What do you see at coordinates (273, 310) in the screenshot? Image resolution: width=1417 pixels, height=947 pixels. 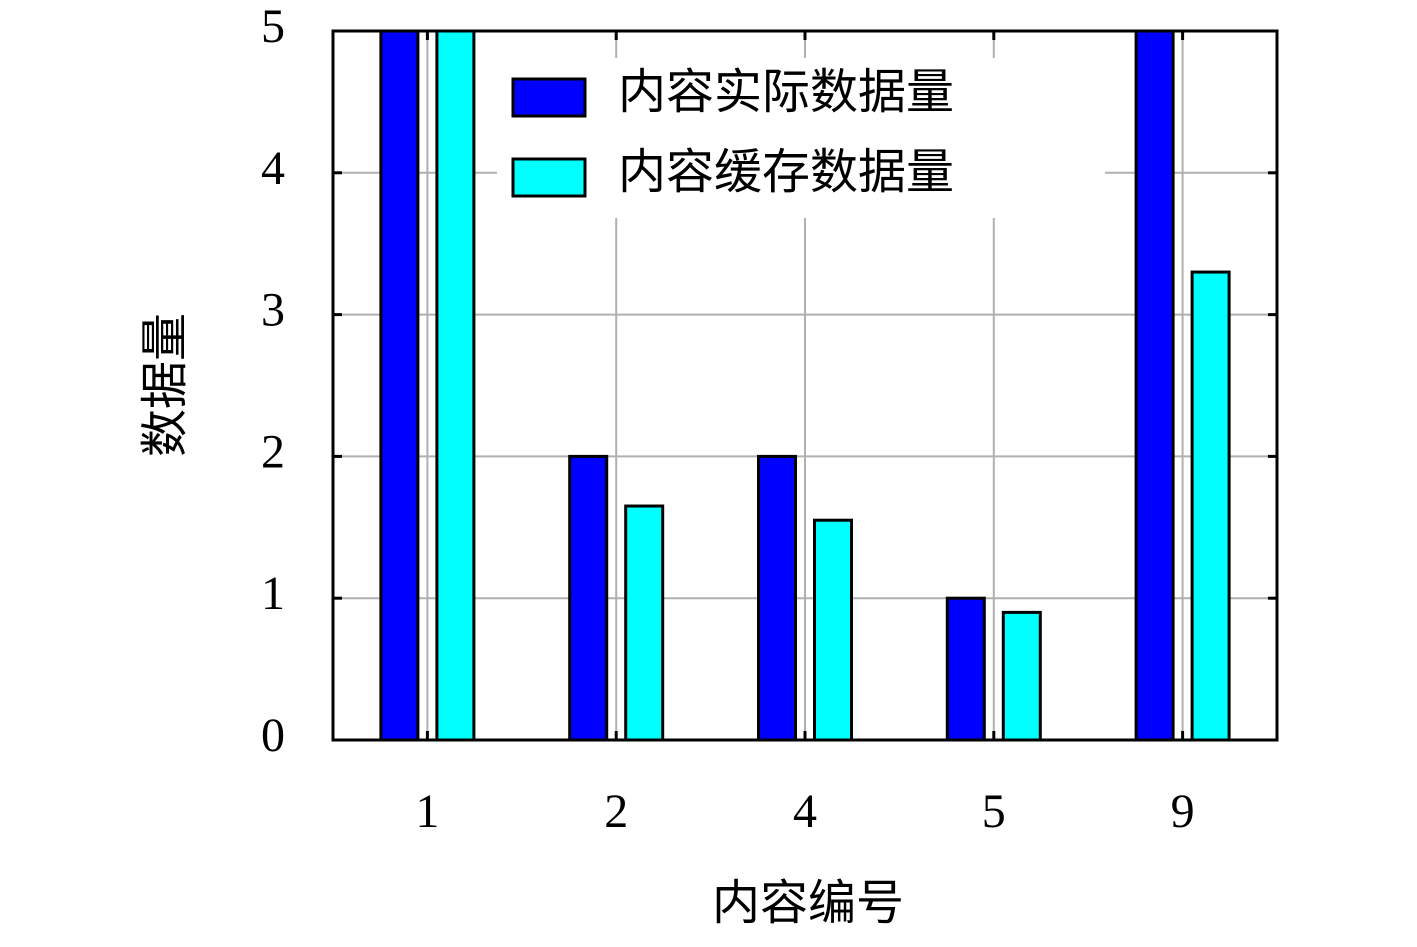 I see `y-tick-label: 3` at bounding box center [273, 310].